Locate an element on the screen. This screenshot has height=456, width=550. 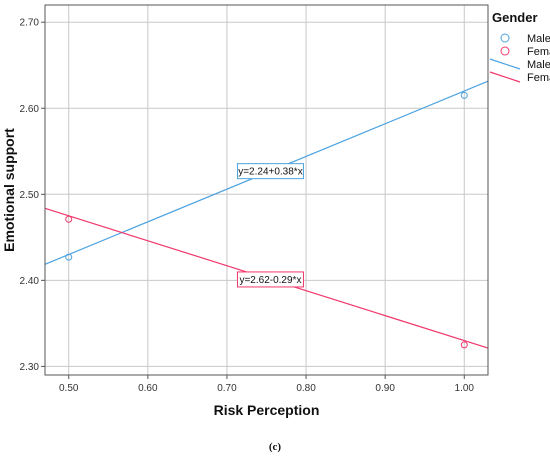
x-axis-ticks: 0.50 0.60 0.70 0.80 0.90 1.00 is located at coordinates (266, 384).